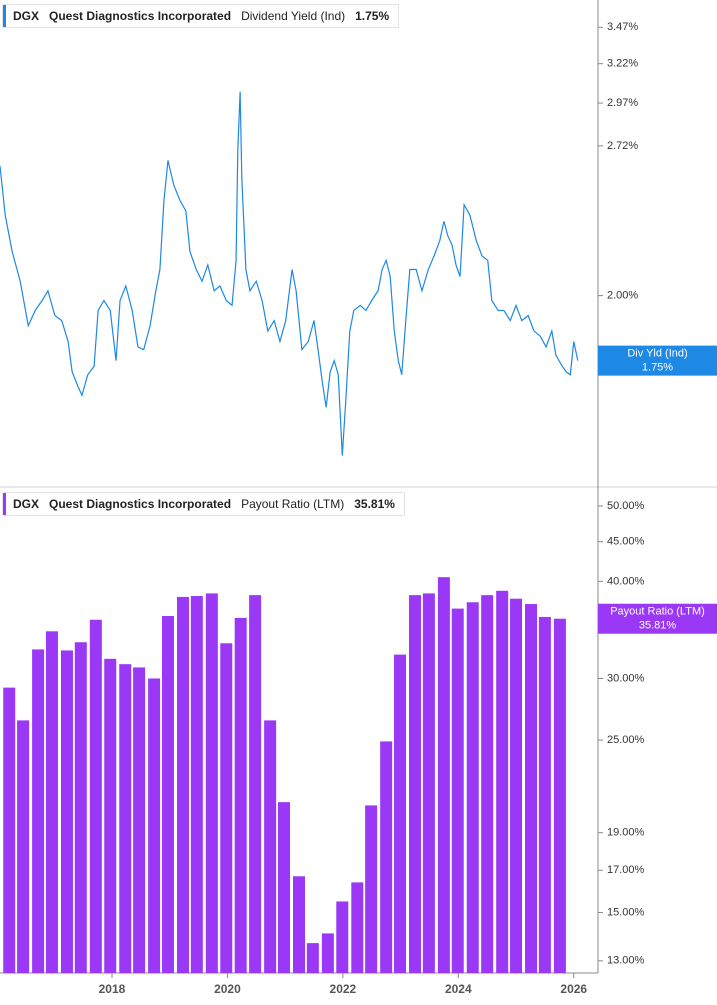 The height and width of the screenshot is (1005, 717). Describe the element at coordinates (372, 16) in the screenshot. I see `last-value: 1.75%` at that location.